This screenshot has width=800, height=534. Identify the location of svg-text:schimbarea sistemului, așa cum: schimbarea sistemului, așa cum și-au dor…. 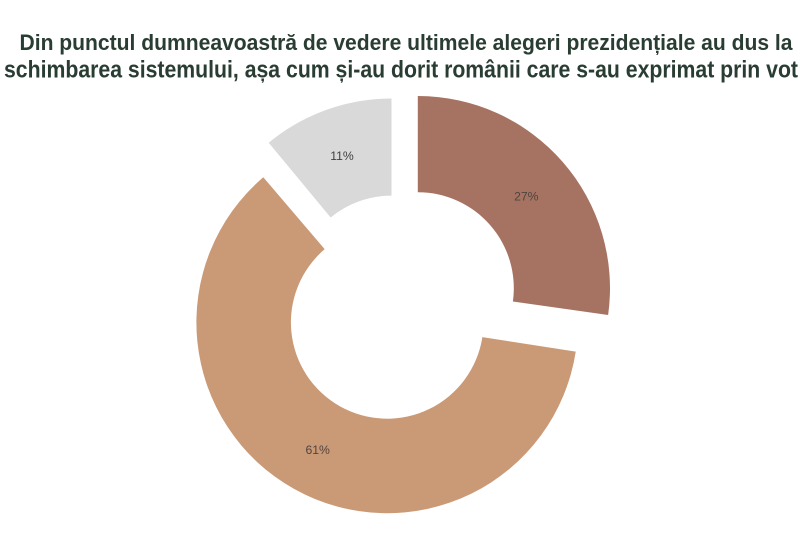
(401, 70).